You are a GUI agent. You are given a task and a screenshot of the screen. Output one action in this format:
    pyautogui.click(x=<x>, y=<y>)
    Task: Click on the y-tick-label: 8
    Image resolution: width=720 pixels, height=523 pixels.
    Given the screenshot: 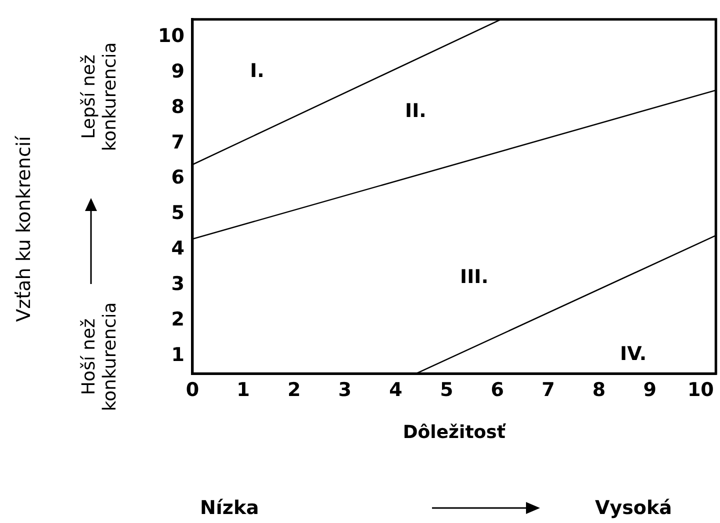 What is the action you would take?
    pyautogui.click(x=177, y=107)
    